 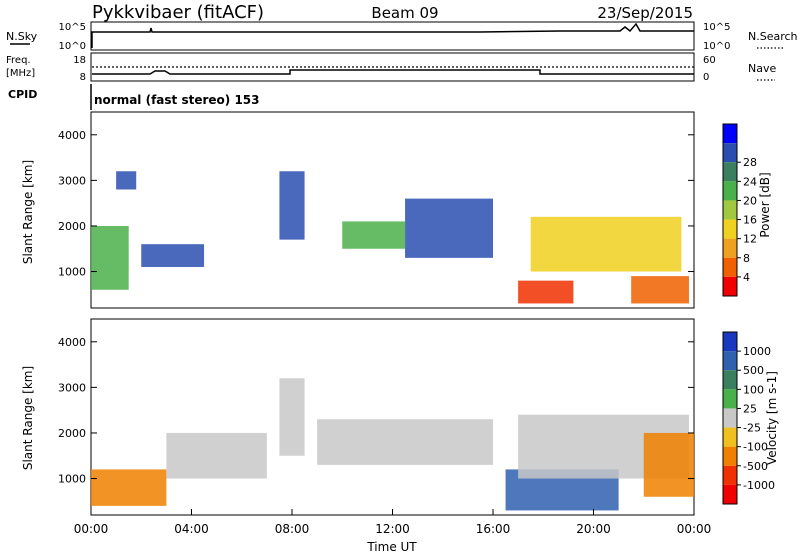 I want to click on nsky-label: N.Sky, so click(x=22, y=36).